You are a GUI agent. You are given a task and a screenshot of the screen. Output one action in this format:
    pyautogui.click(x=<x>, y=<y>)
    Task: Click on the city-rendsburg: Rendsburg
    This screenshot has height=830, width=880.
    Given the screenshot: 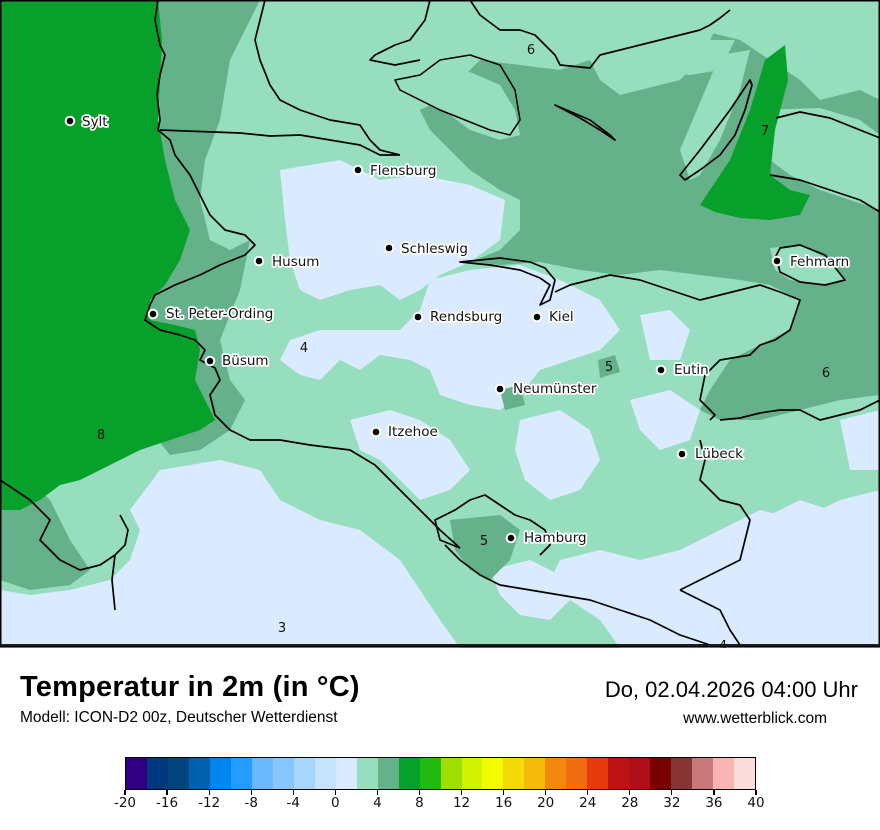 What is the action you would take?
    pyautogui.click(x=458, y=317)
    